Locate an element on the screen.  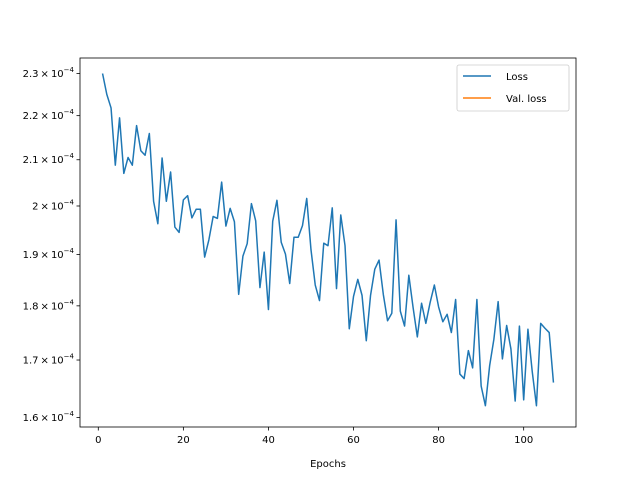
x-tick-label: 20 is located at coordinates (183, 440).